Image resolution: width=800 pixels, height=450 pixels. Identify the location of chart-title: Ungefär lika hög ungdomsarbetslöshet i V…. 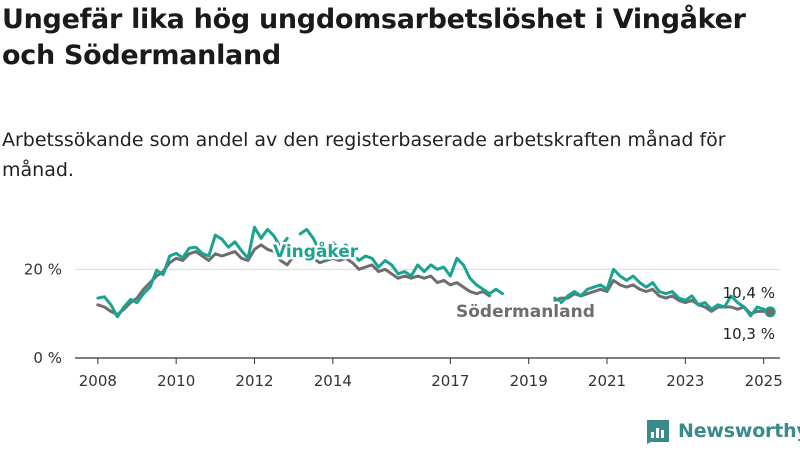
(374, 37).